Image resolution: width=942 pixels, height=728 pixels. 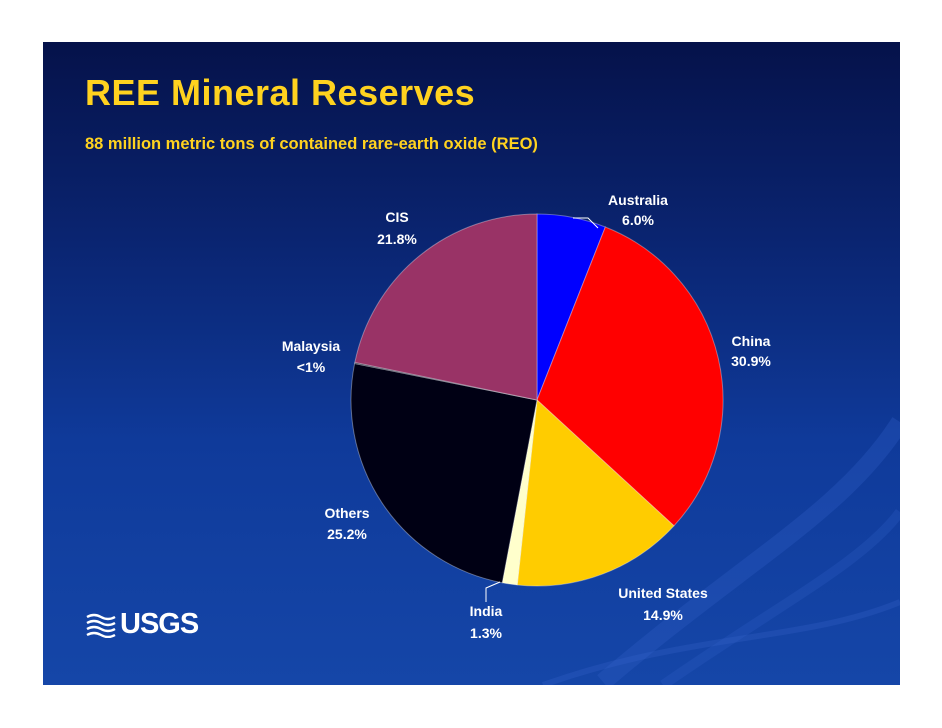 I want to click on slice-value-cis: 21.8%, so click(x=397, y=239).